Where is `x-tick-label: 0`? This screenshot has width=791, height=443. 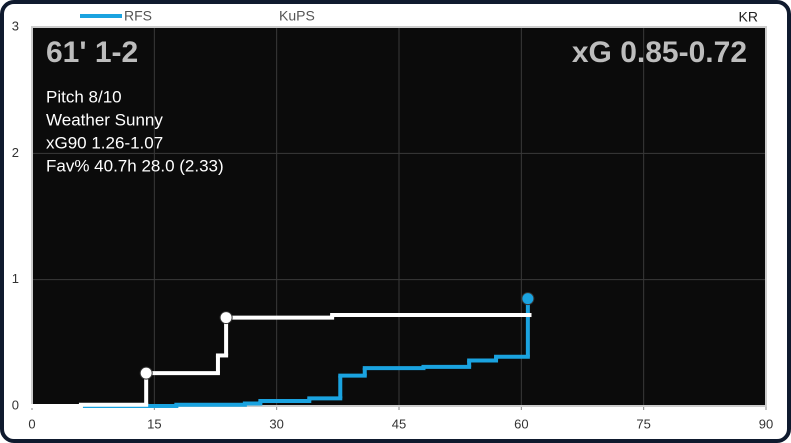 x-tick-label: 0 is located at coordinates (31, 423).